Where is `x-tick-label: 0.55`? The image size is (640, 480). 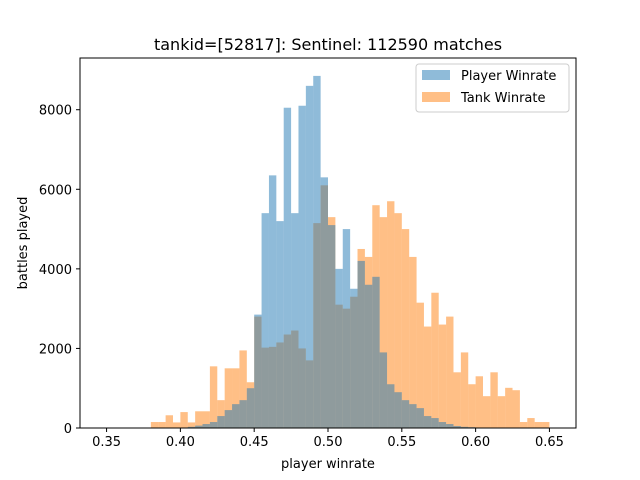
x-tick-label: 0.55 is located at coordinates (401, 442).